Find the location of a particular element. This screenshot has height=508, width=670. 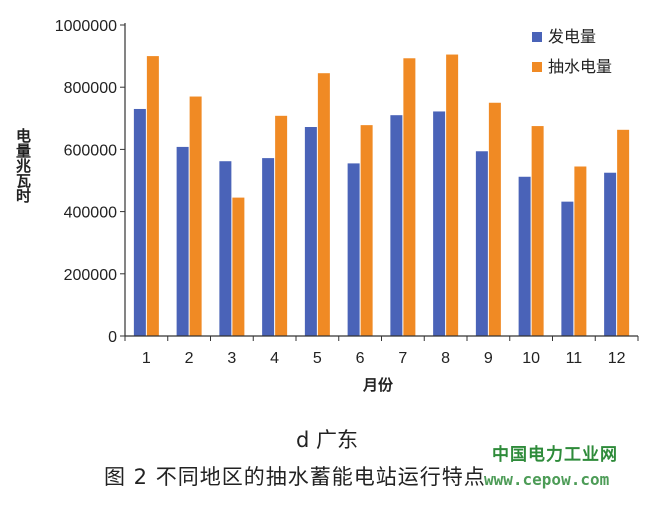

x-tick-label: 4 is located at coordinates (274, 358).